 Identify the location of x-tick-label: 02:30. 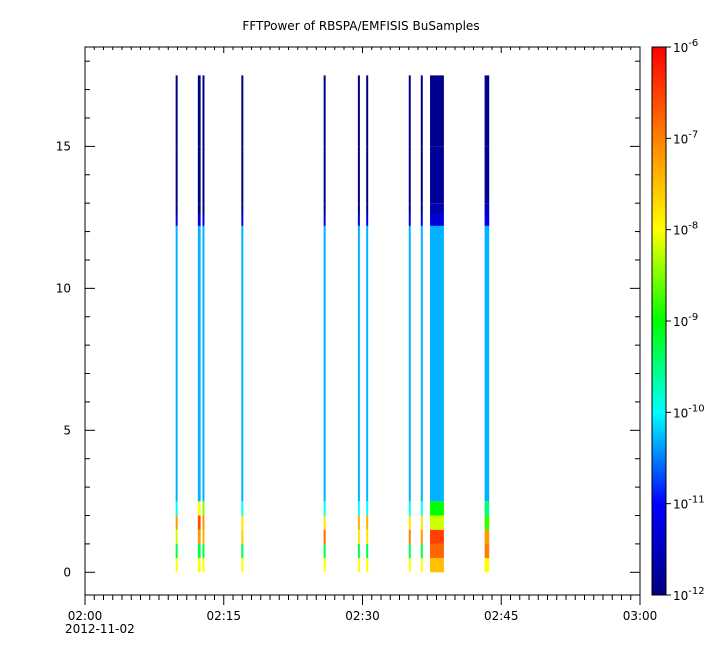
(362, 616).